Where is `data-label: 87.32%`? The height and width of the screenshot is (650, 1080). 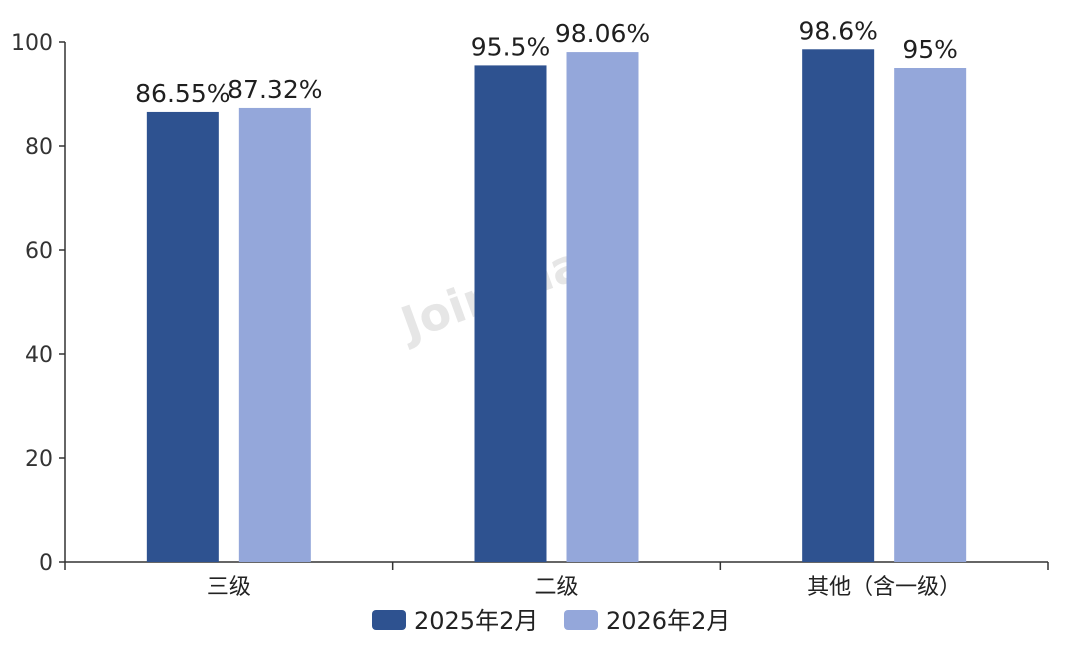 data-label: 87.32% is located at coordinates (274, 89).